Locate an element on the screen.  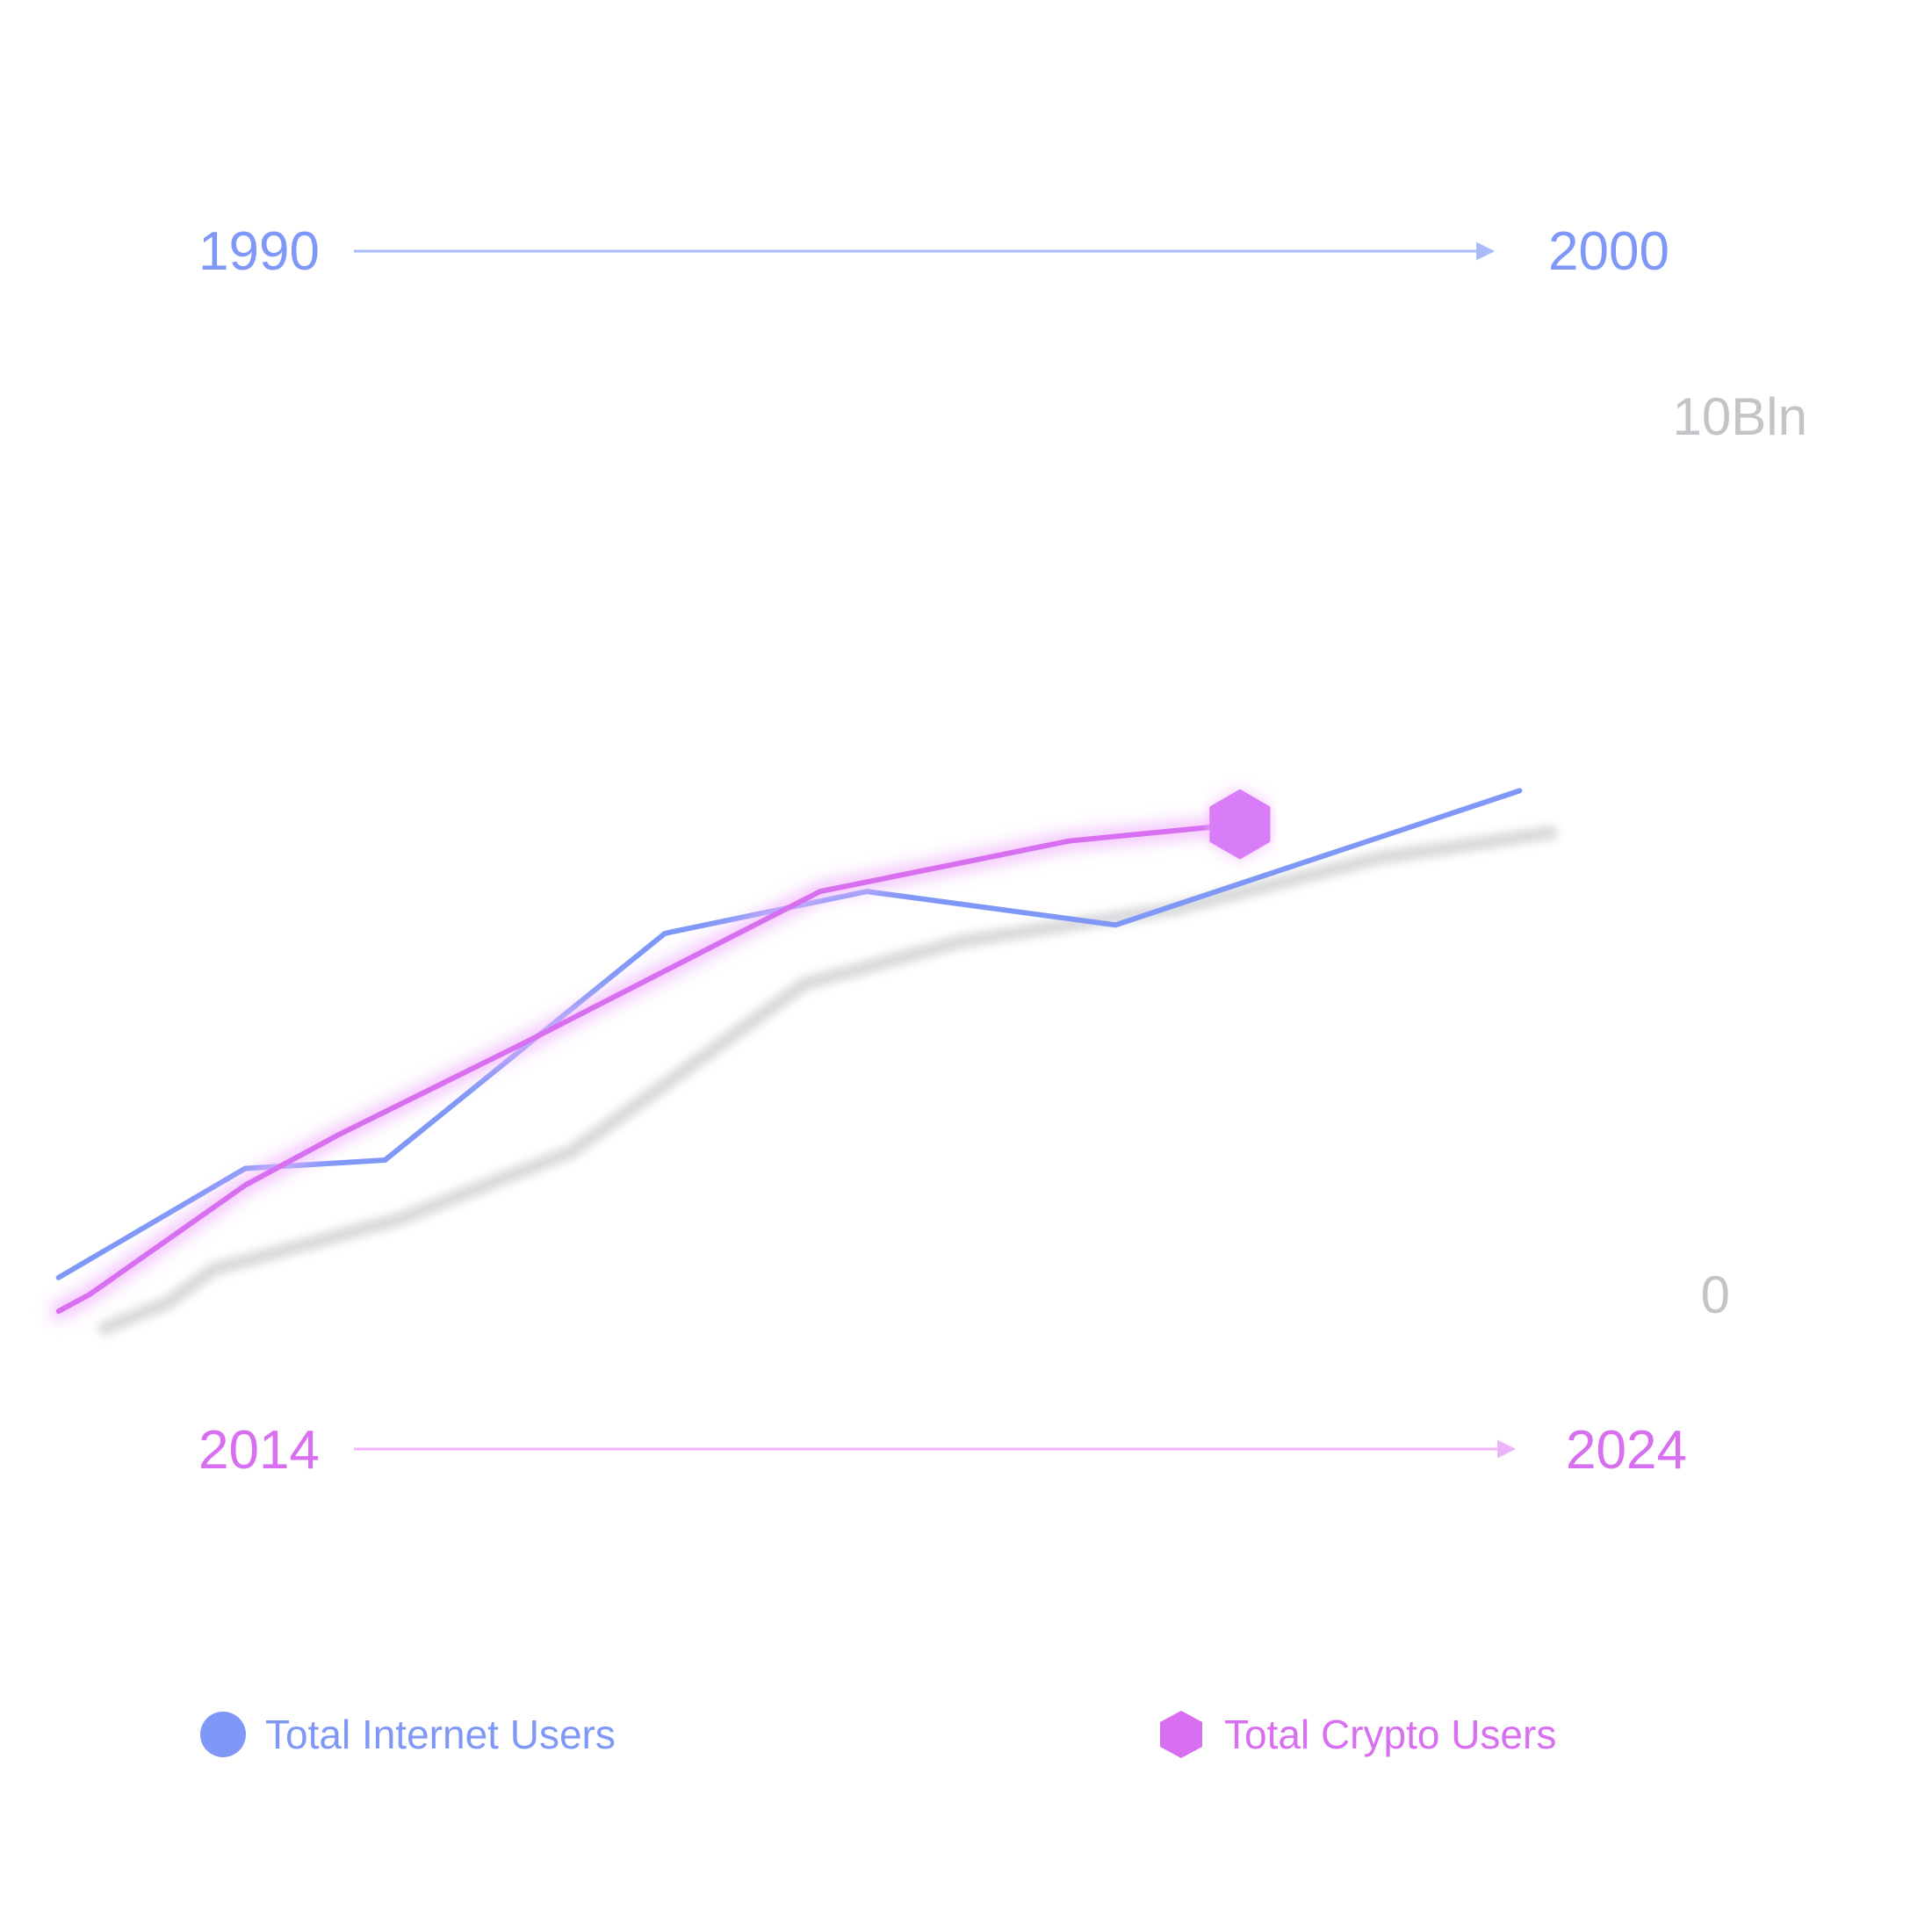
y-axis-min-label: 0 is located at coordinates (1715, 1294).